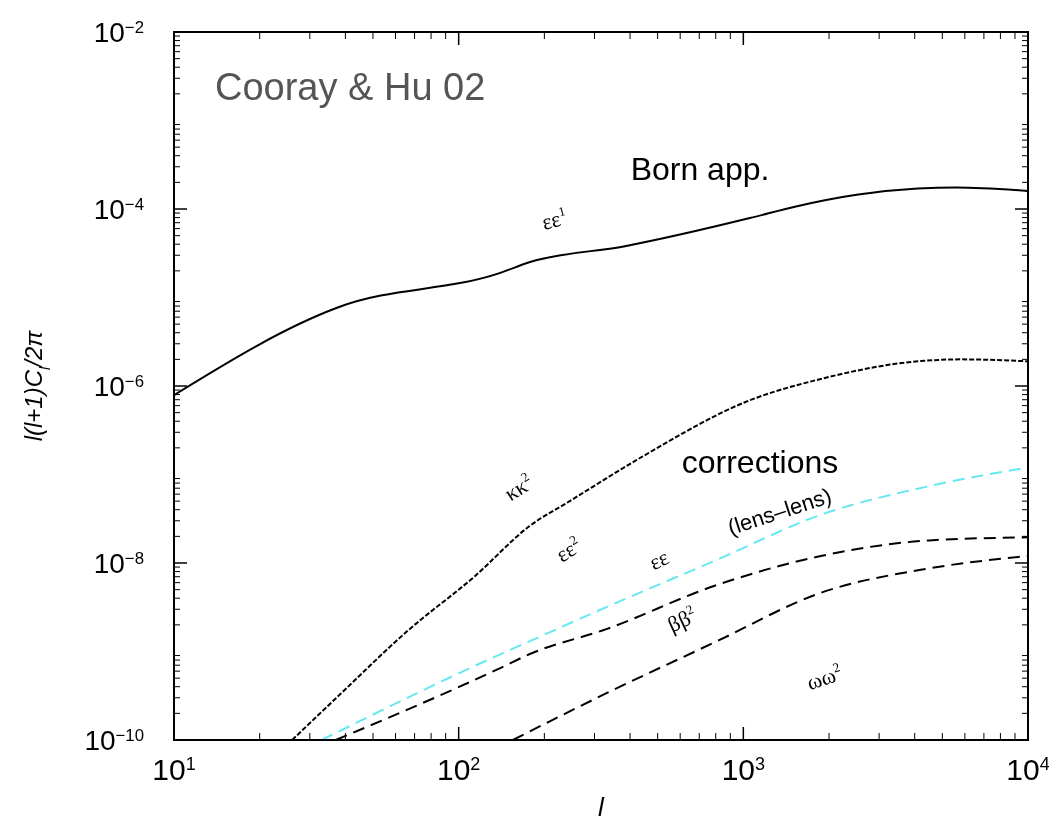 Image resolution: width=1057 pixels, height=826 pixels. Describe the element at coordinates (174, 769) in the screenshot. I see `x-tick-label: 10$^{1}$` at that location.